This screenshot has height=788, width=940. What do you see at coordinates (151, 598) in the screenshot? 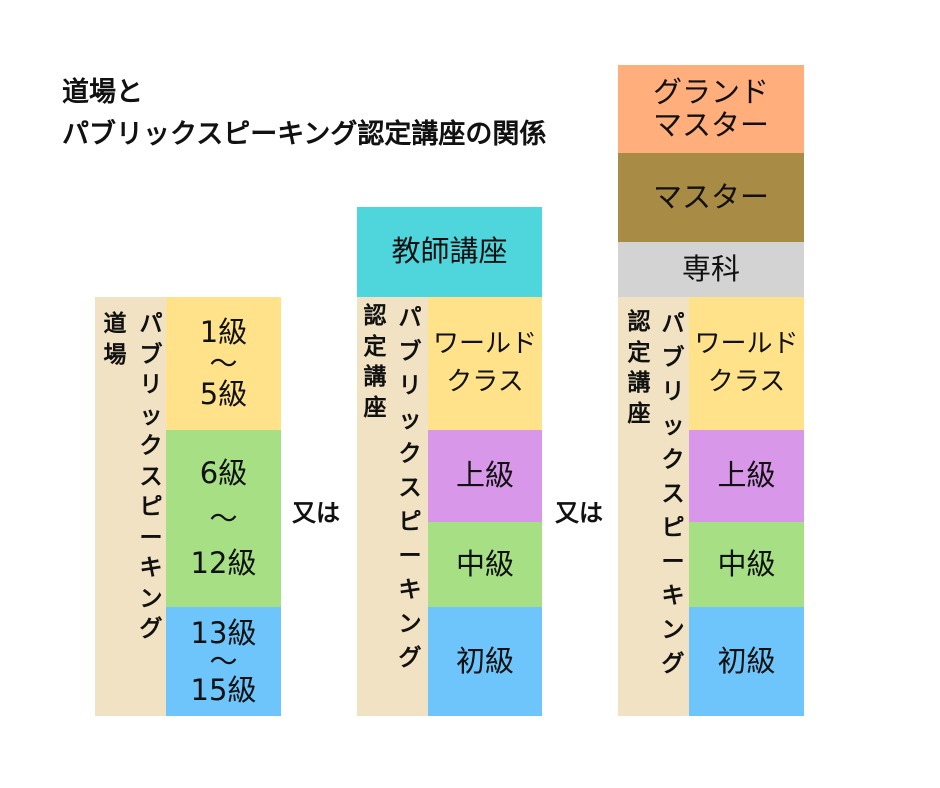
I see `col1-inner-char: ン` at bounding box center [151, 598].